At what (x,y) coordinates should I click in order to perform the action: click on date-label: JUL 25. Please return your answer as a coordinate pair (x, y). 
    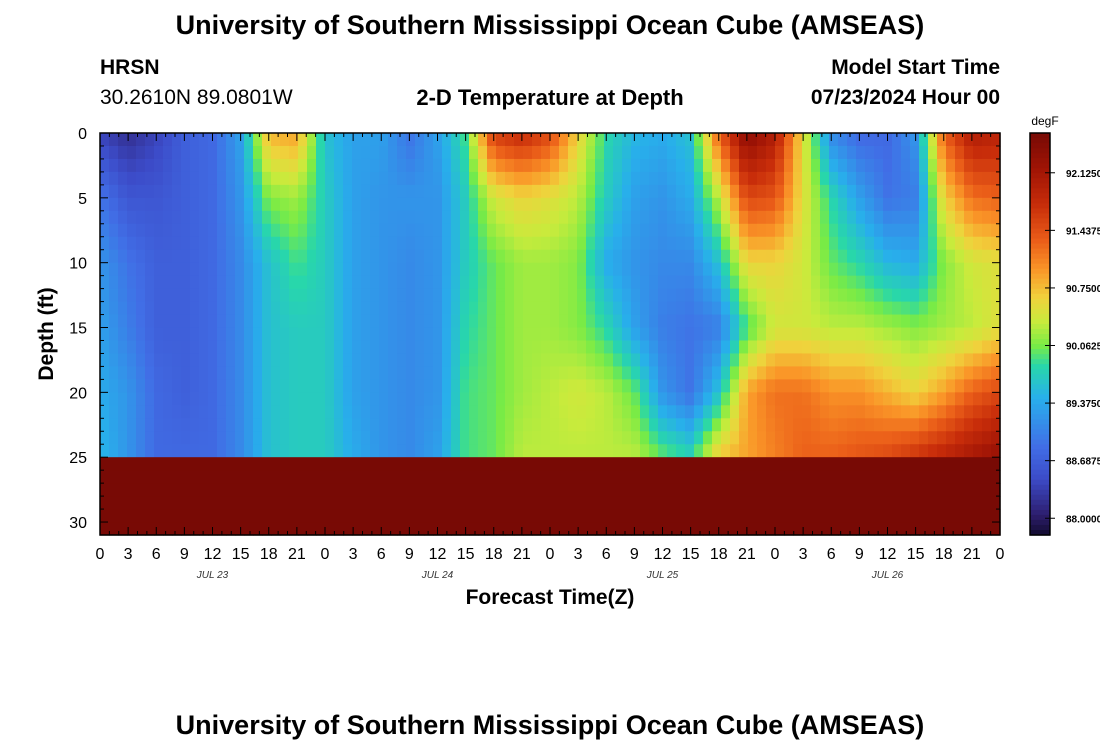
    Looking at the image, I should click on (662, 575).